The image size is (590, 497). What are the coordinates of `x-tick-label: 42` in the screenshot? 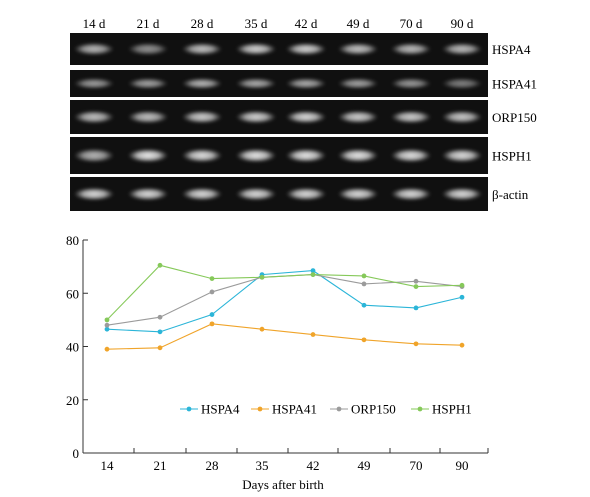 It's located at (313, 465).